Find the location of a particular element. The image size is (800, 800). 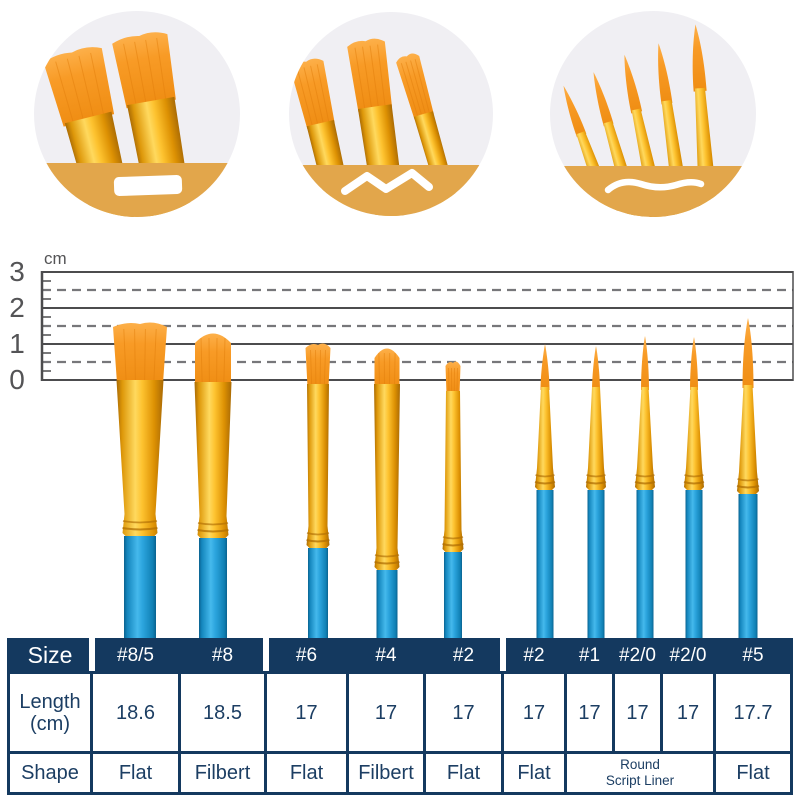

paint-swipe-stroke is located at coordinates (148, 185).